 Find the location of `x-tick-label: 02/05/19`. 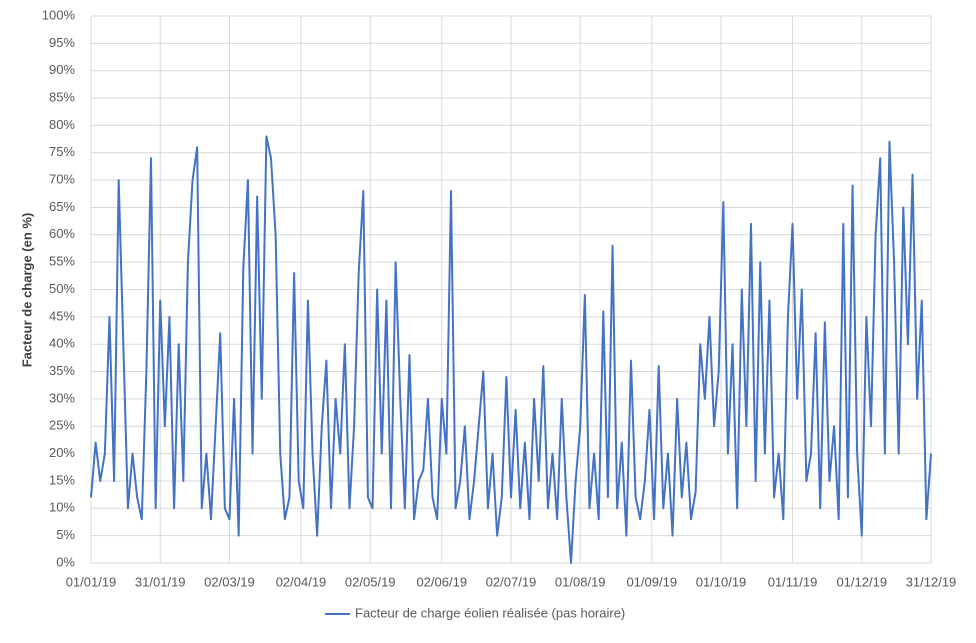

x-tick-label: 02/05/19 is located at coordinates (370, 581).